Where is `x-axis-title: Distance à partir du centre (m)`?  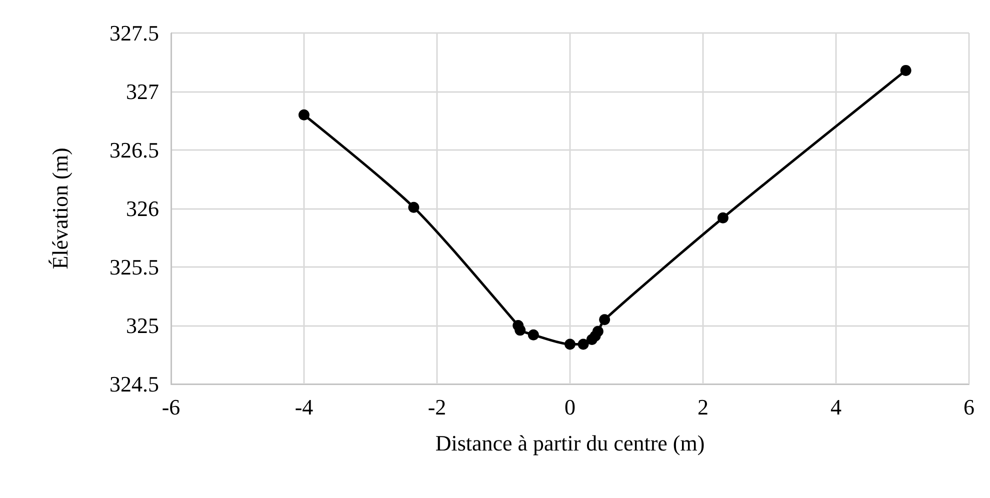 x-axis-title: Distance à partir du centre (m) is located at coordinates (570, 443).